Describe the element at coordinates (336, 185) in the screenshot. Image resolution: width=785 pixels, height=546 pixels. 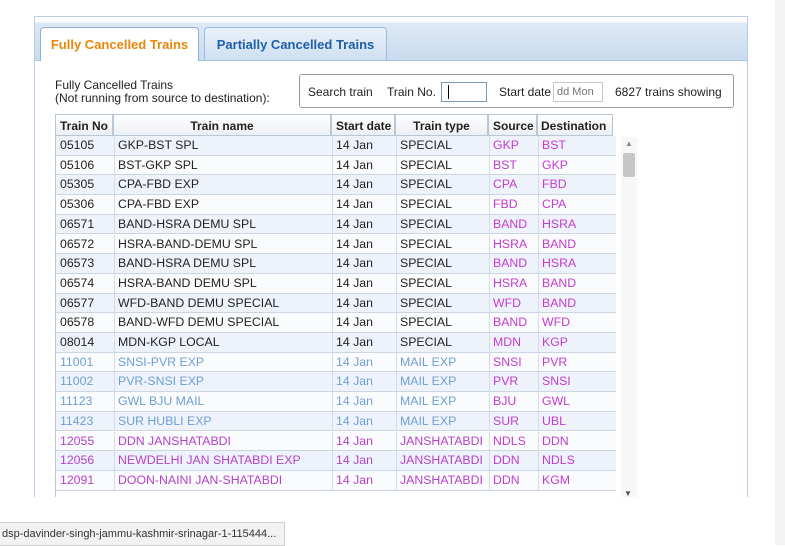
I see `table-row: 05305 CPA-FBD EXP 14 Jan SPECIAL CPA FBD` at that location.